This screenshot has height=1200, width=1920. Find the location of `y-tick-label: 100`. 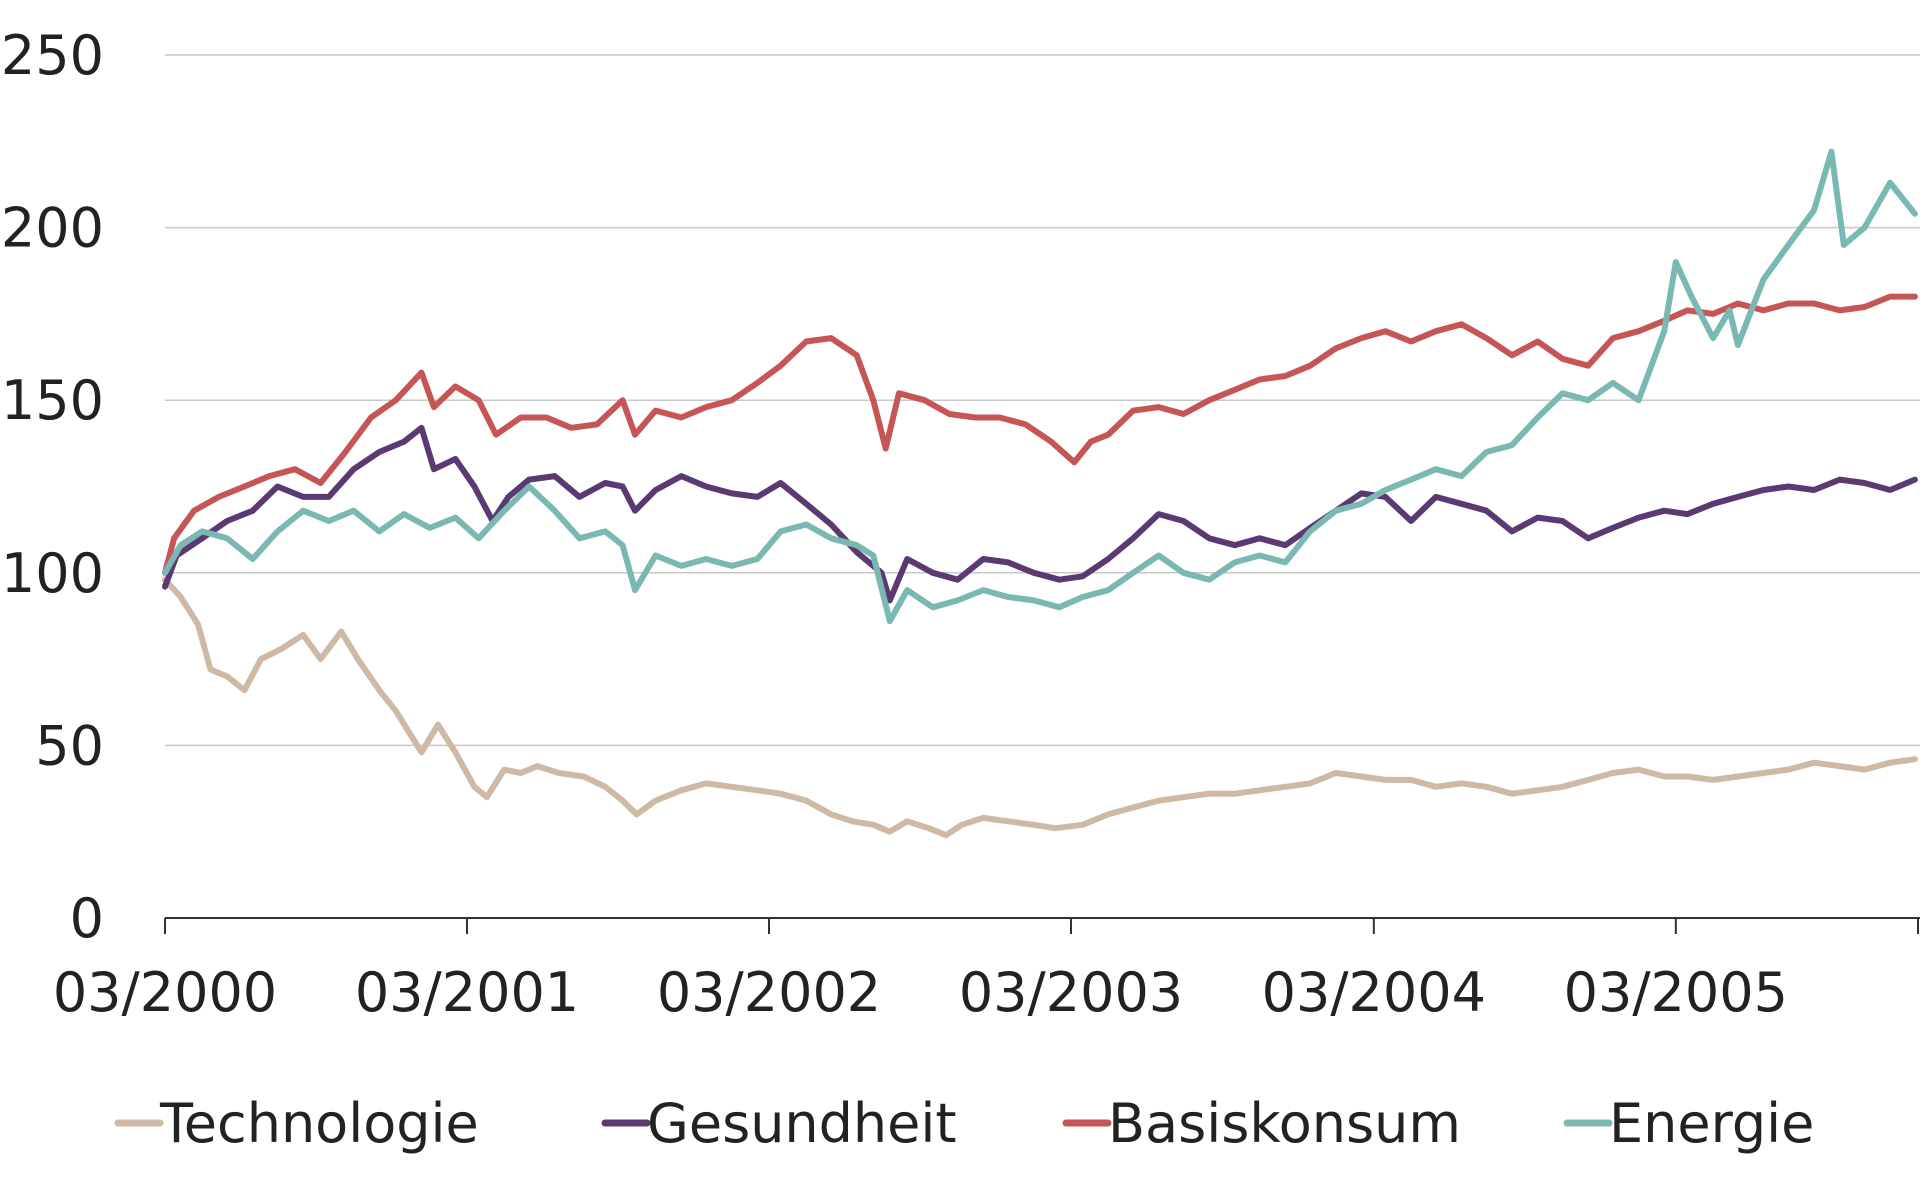

y-tick-label: 100 is located at coordinates (52, 573).